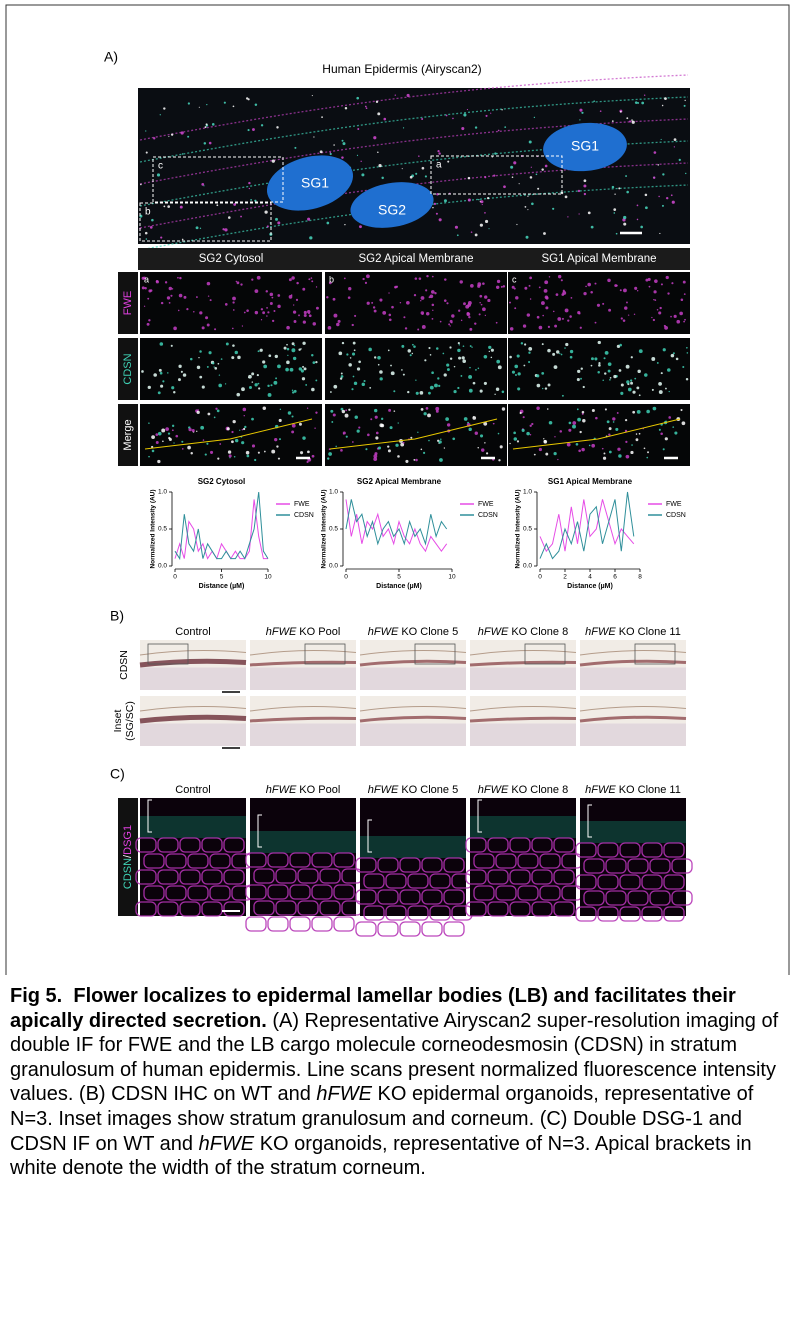  I want to click on x-tick-label: 10, so click(452, 577).